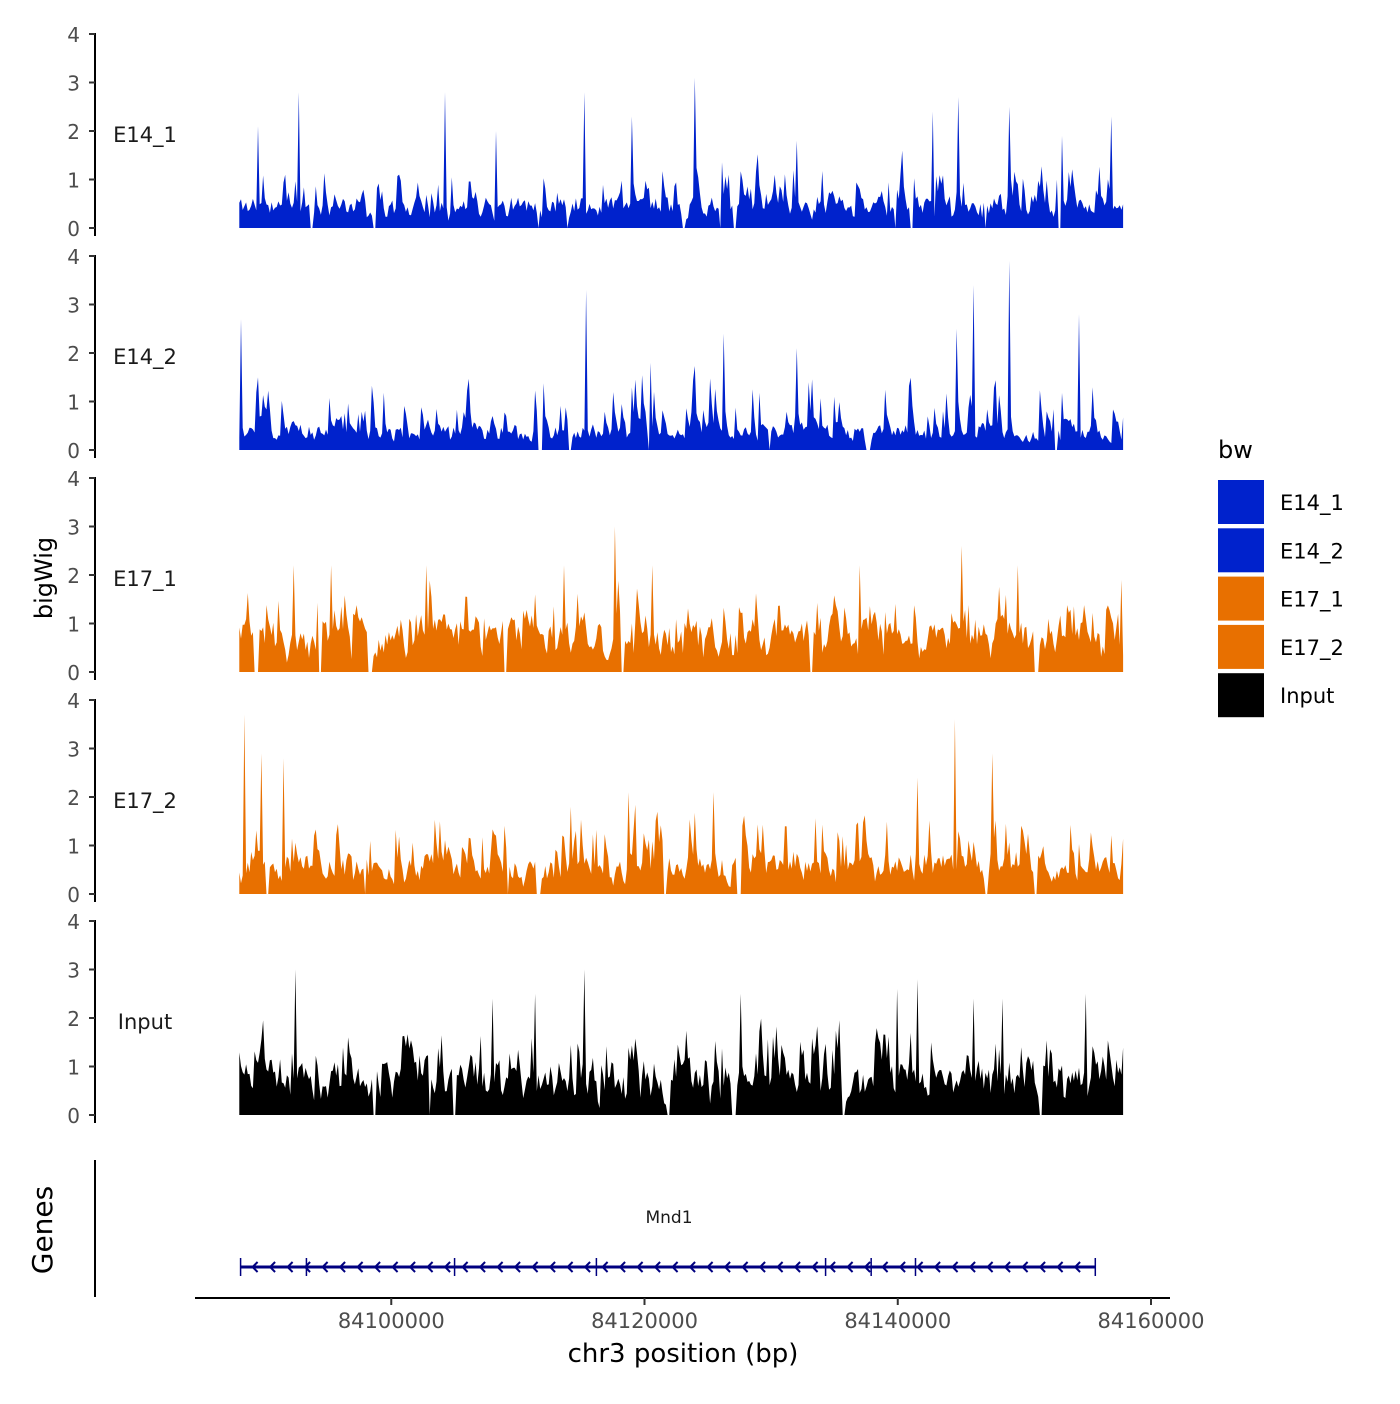 This screenshot has width=1400, height=1404. What do you see at coordinates (391, 1321) in the screenshot?
I see `x-tick-label: 84100000` at bounding box center [391, 1321].